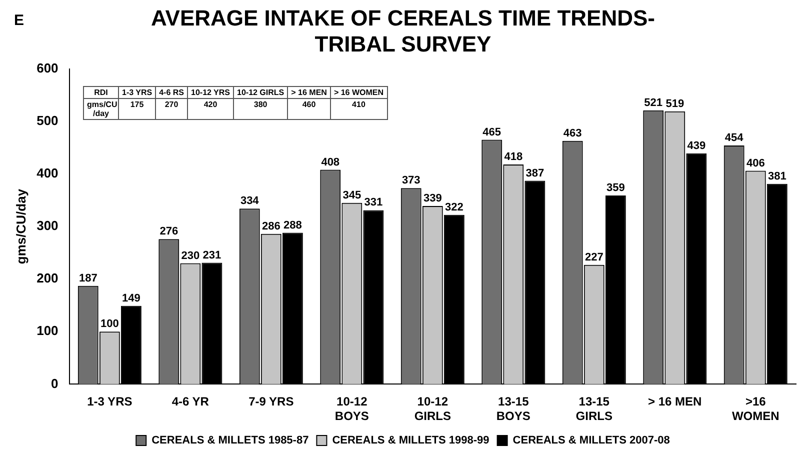  I want to click on legend-label: CEREALS & MILLETS 2007-08, so click(591, 440).